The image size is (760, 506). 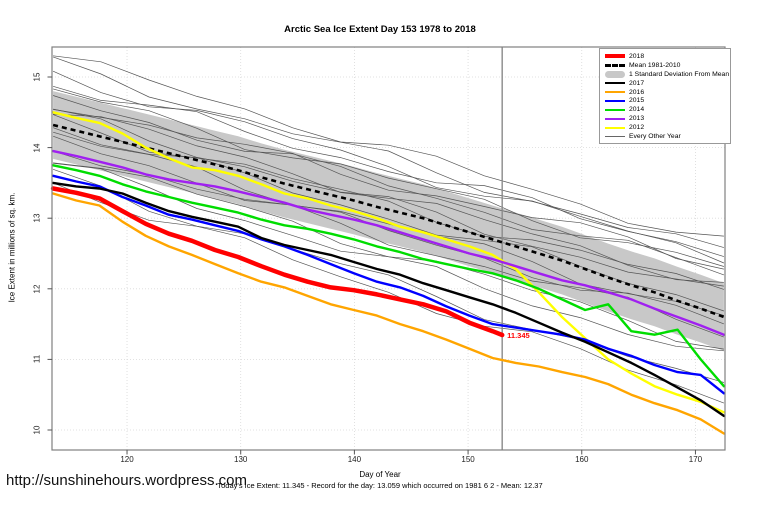 What do you see at coordinates (637, 119) in the screenshot?
I see `legend-label: 2013` at bounding box center [637, 119].